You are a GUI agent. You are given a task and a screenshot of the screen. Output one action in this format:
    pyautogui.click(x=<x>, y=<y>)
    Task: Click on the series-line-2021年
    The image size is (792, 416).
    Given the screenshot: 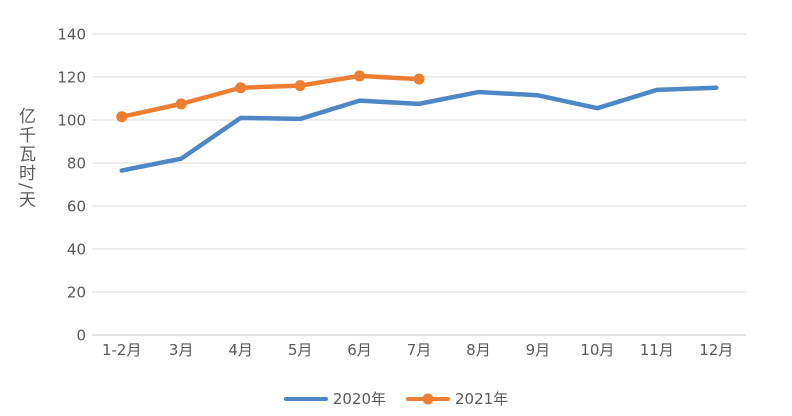 What is the action you would take?
    pyautogui.click(x=270, y=96)
    